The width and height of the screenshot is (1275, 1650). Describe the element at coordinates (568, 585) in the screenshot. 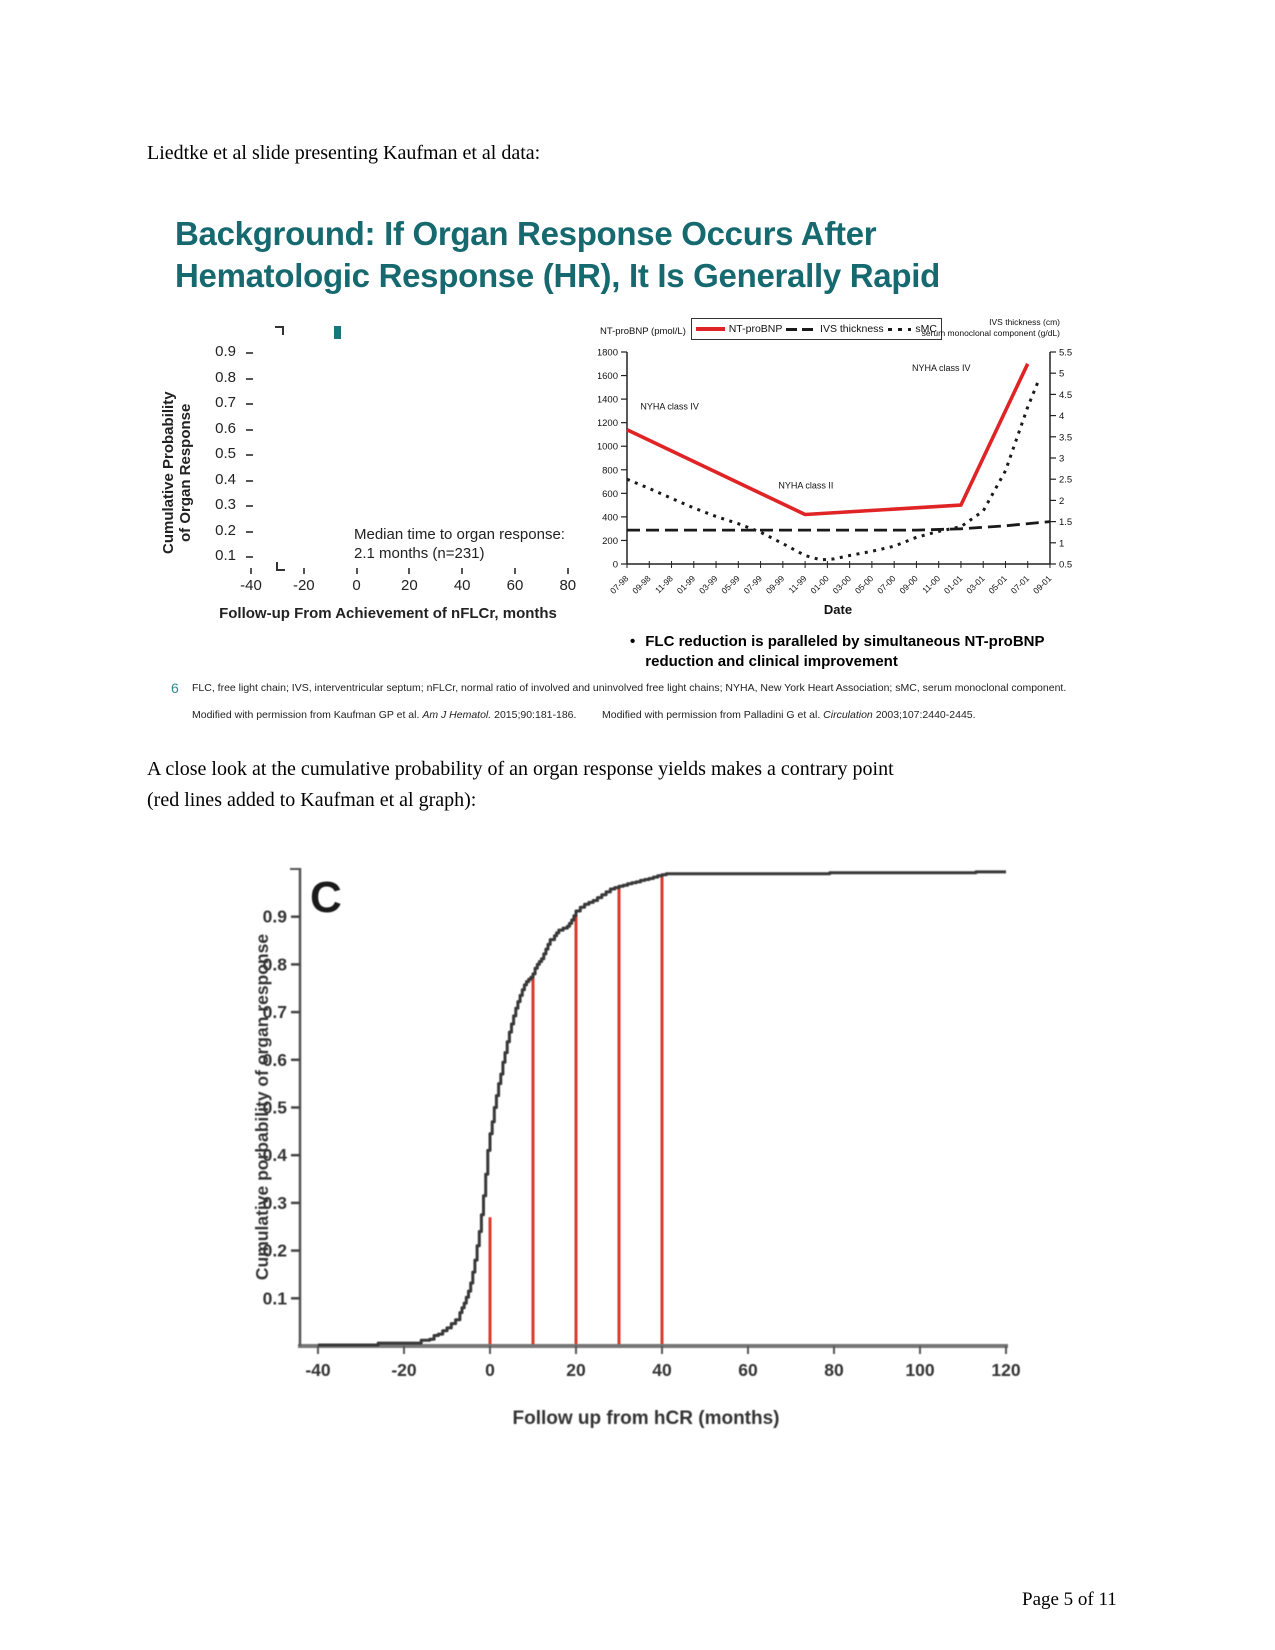

I see `x-tick-label: 80` at that location.